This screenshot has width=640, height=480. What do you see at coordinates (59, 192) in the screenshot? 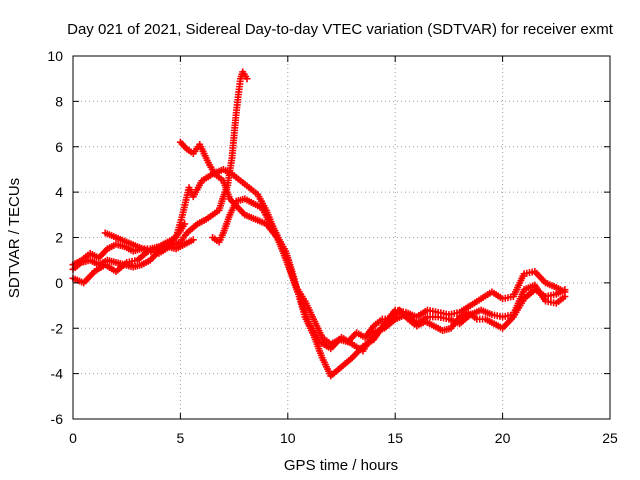
I see `y-tick-label: 4` at bounding box center [59, 192].